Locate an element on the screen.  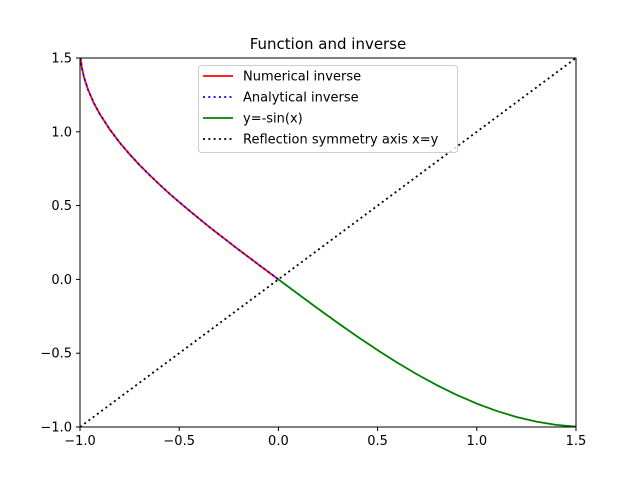
y-tick-label: 0.5 is located at coordinates (61, 206).